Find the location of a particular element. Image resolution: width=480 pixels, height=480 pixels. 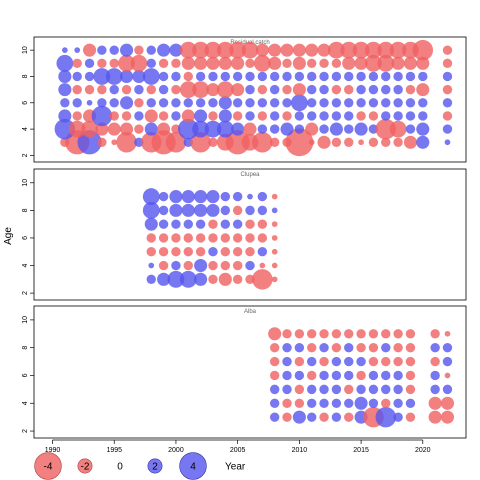

legend-label: 2 is located at coordinates (155, 467).